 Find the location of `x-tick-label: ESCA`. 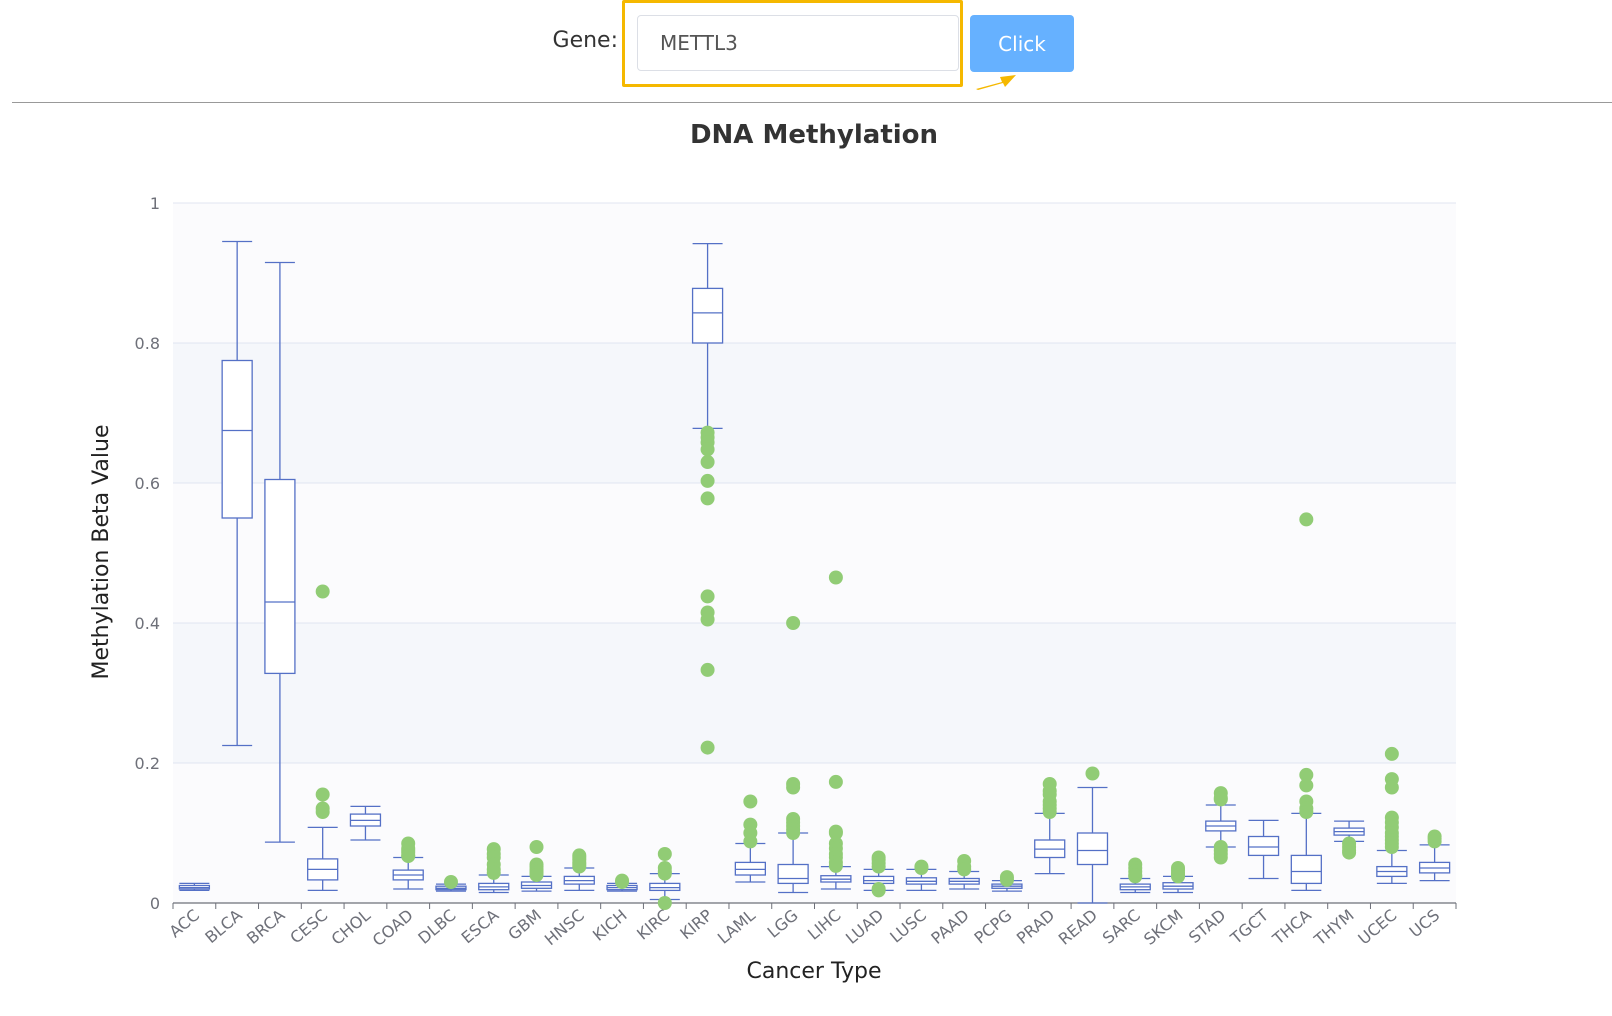

x-tick-label: ESCA is located at coordinates (480, 926).